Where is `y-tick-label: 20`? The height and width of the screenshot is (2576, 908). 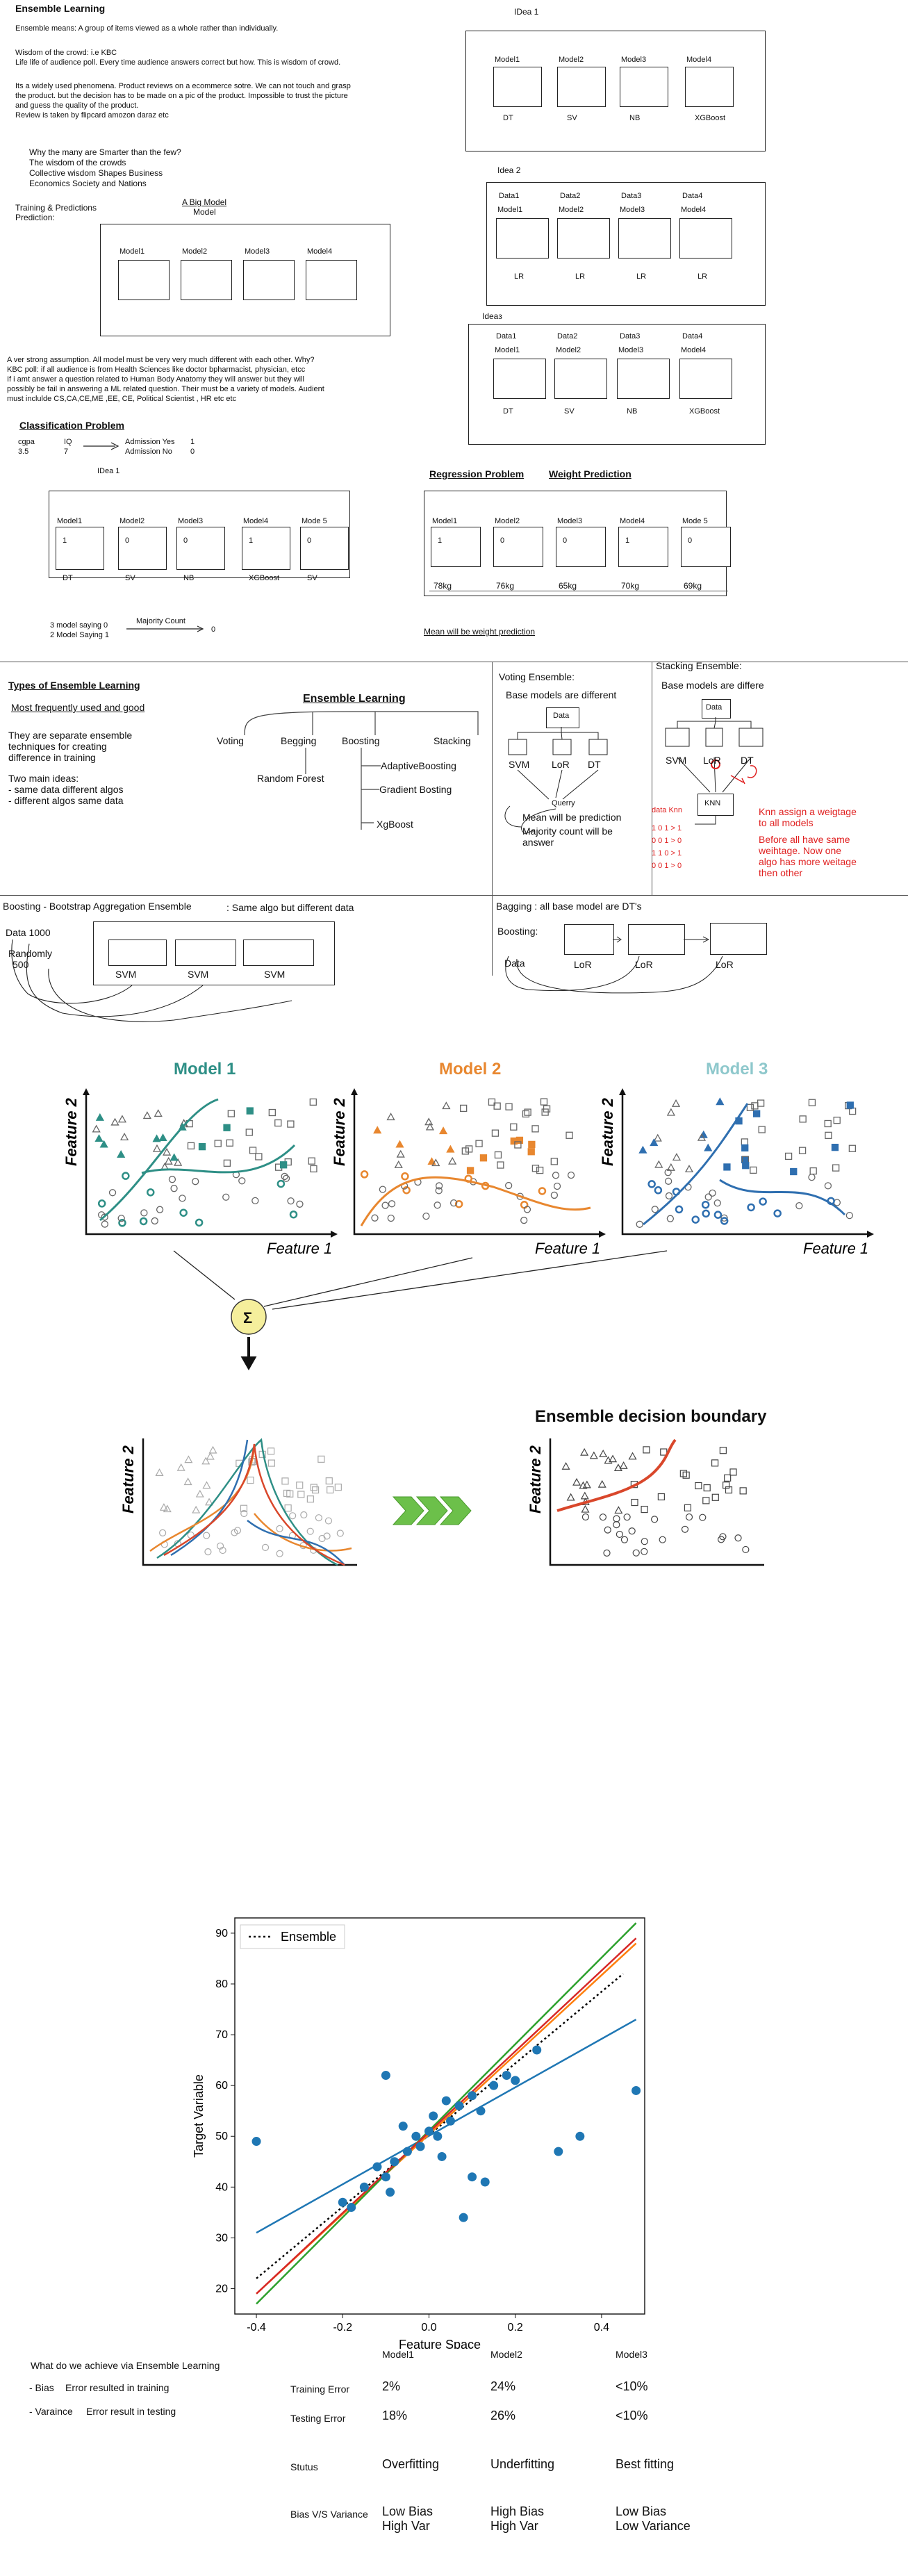 y-tick-label: 20 is located at coordinates (221, 2289).